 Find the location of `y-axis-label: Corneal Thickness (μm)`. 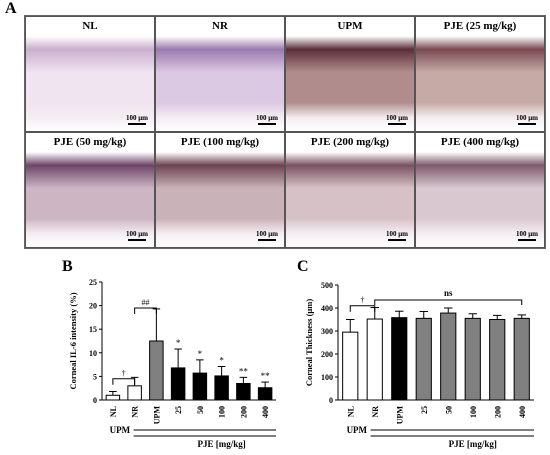

y-axis-label: Corneal Thickness (μm) is located at coordinates (309, 342).